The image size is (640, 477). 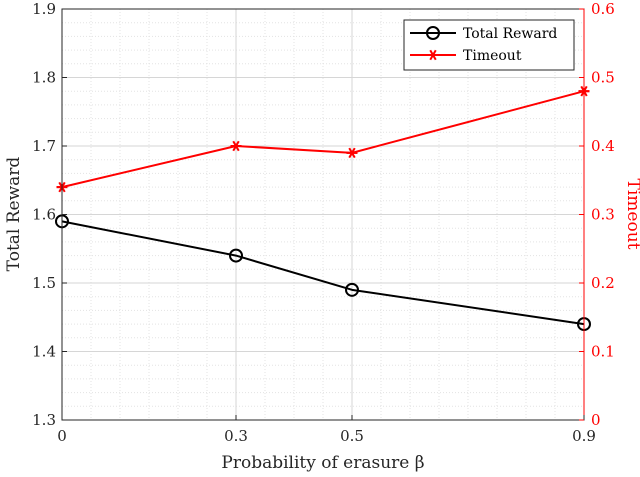 What do you see at coordinates (236, 436) in the screenshot?
I see `x-tick-label: 0.3` at bounding box center [236, 436].